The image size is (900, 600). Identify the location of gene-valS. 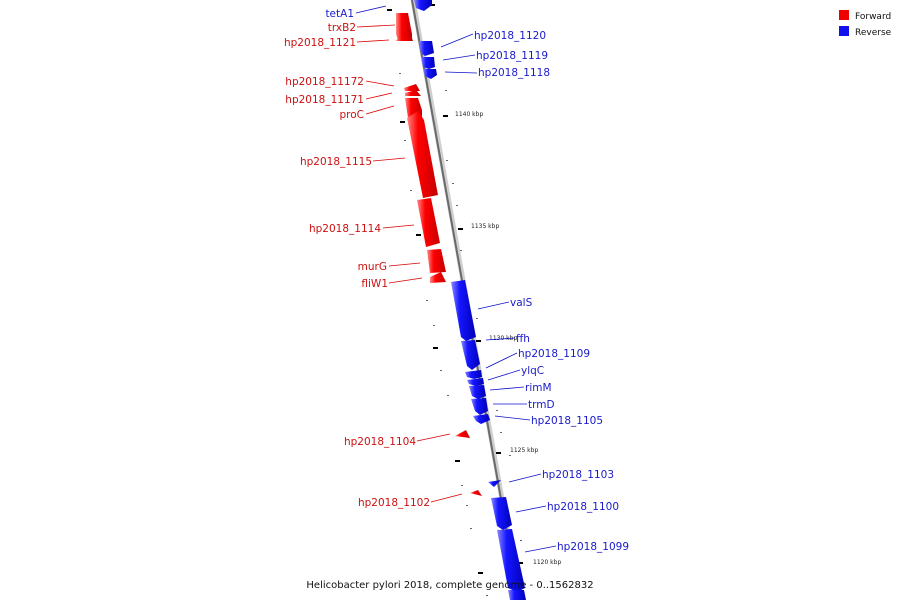
(463, 310).